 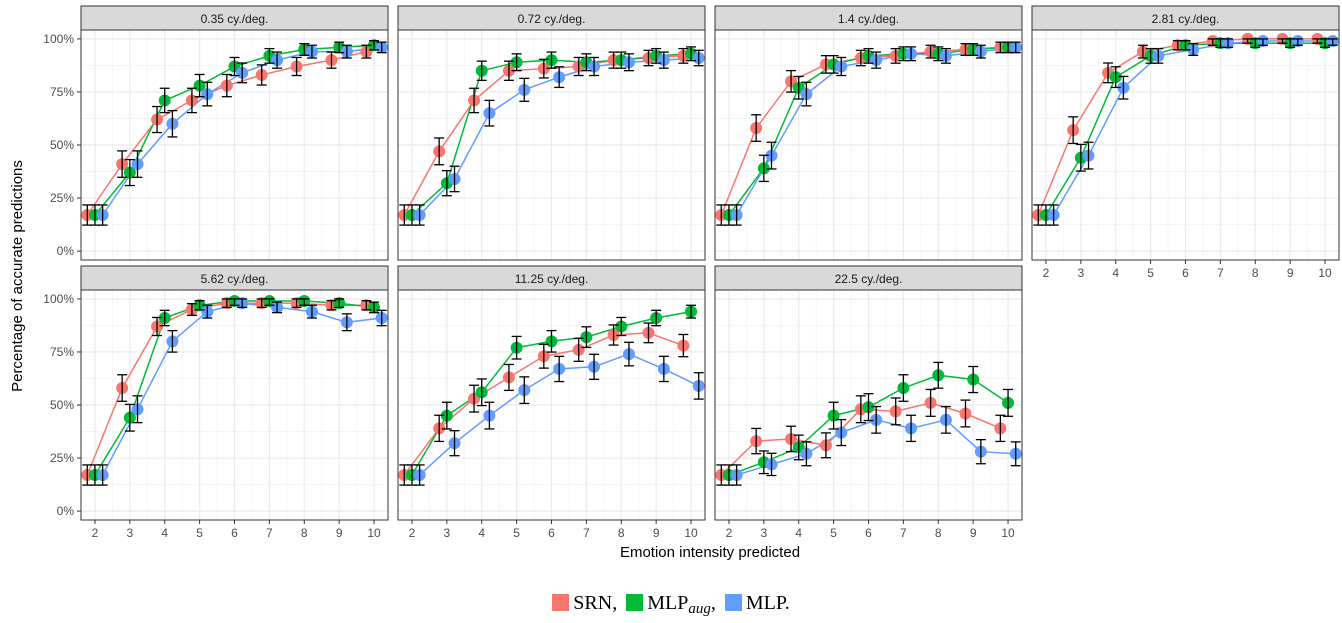 I want to click on facet-panel: 2.81 cy./deg. 2 3 4 5 6 7 8 9 10, so click(x=1185, y=142).